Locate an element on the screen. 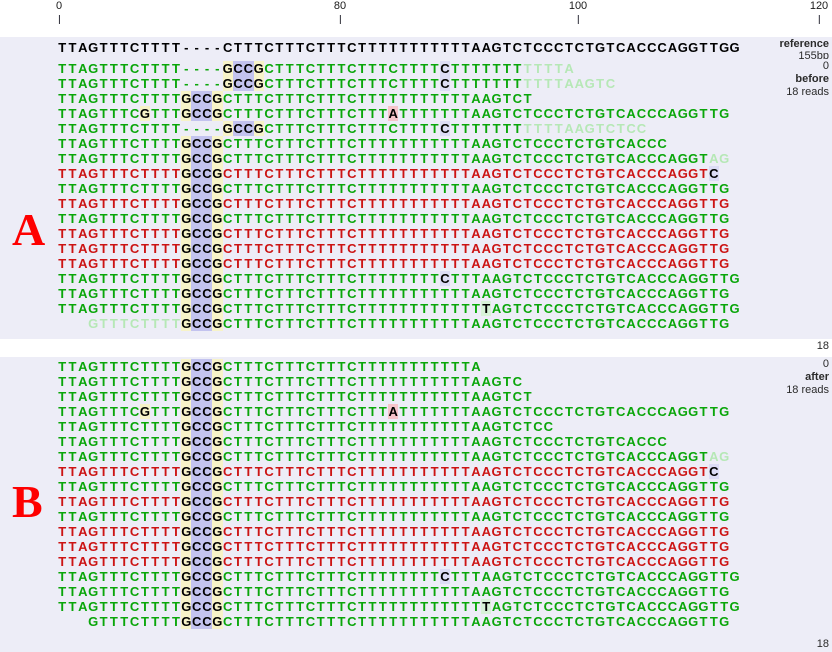 Image resolution: width=832 pixels, height=652 pixels. base-gap: - is located at coordinates (196, 128).